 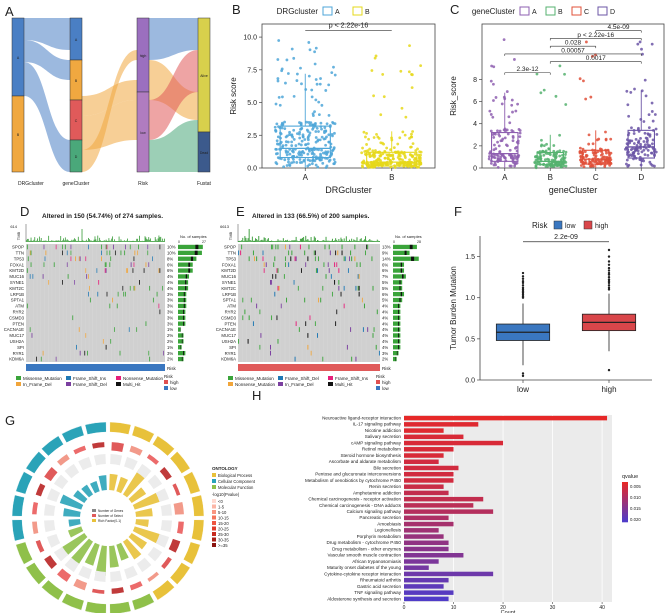 What do you see at coordinates (220, 501) in the screenshot?
I see `pvalue-legend-label: <0` at bounding box center [220, 501].